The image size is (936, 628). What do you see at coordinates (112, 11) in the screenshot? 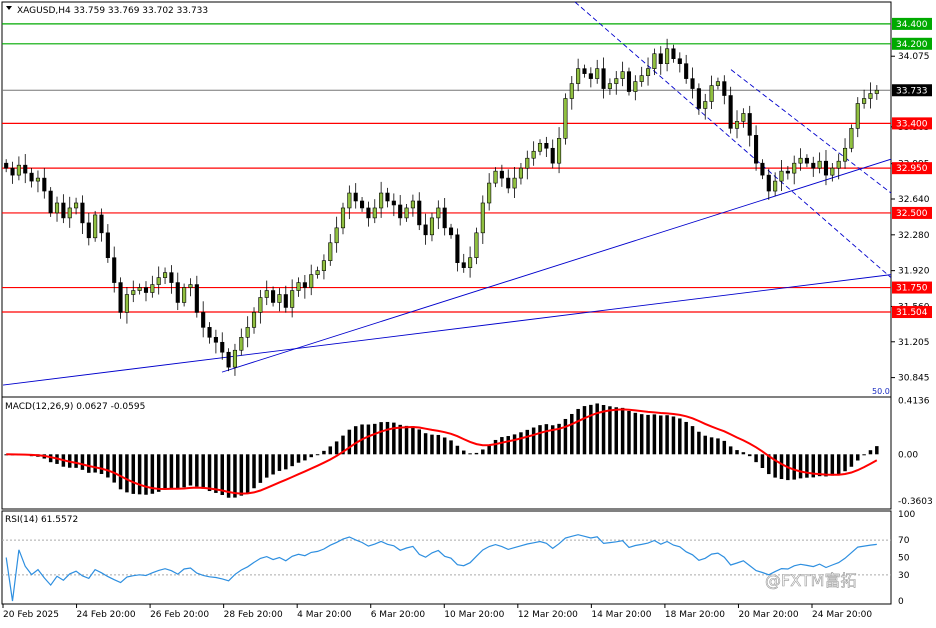
I see `symbol-info: XAGUSD,H4 33.759 33.769 33.702 33.733` at bounding box center [112, 11].